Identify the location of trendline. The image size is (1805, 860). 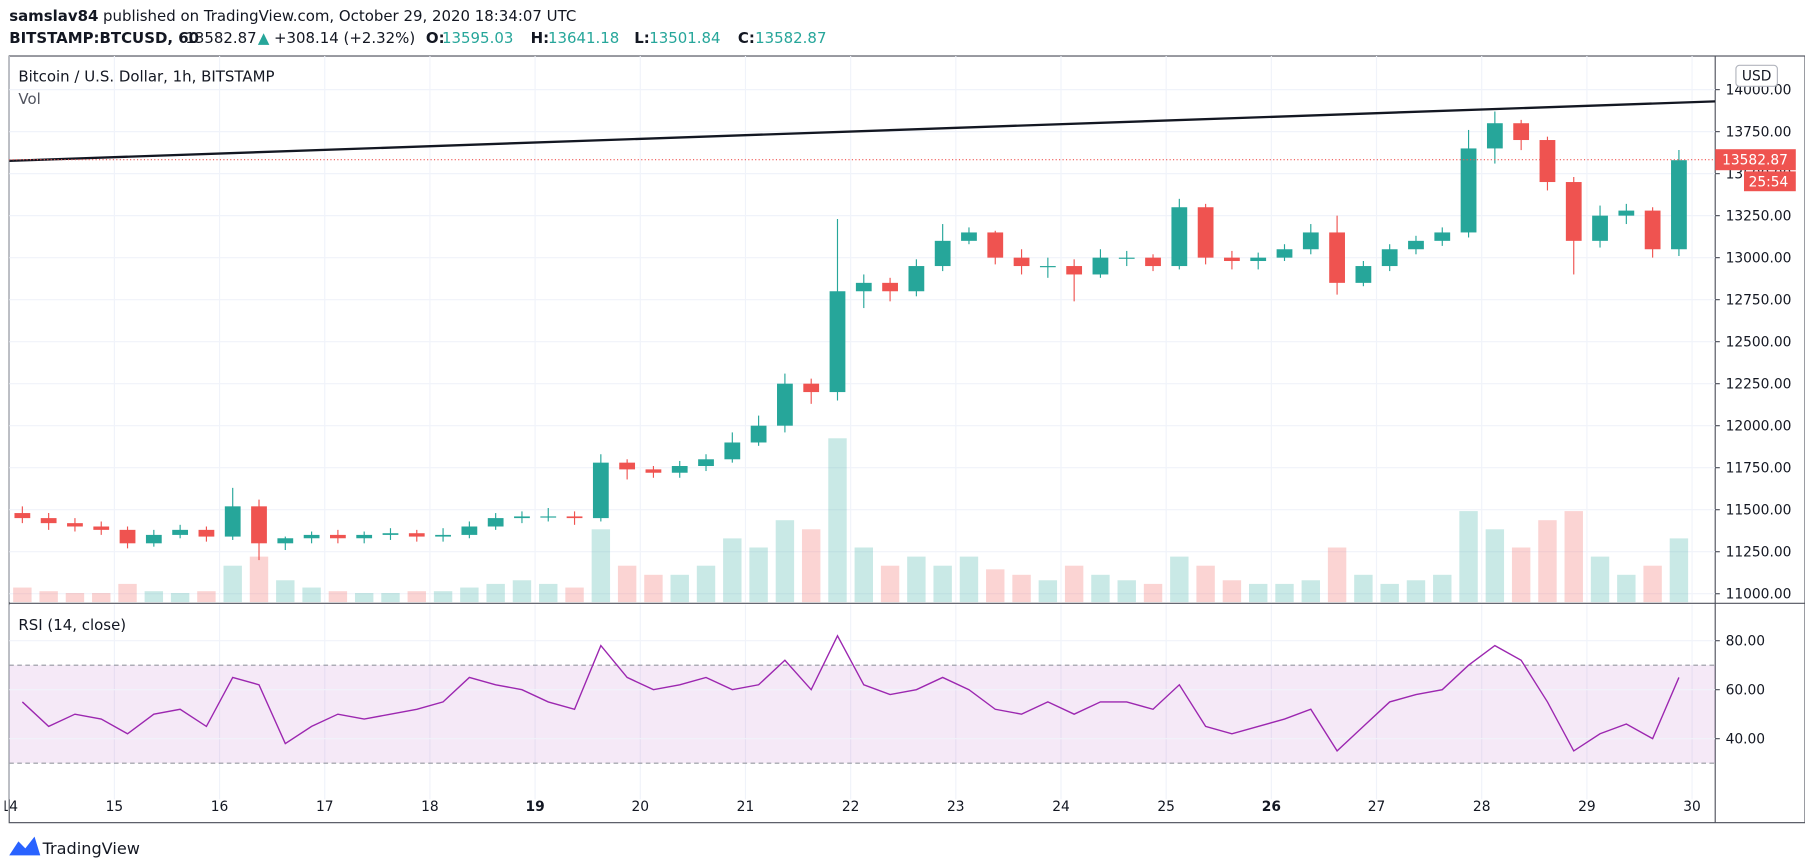
(862, 131).